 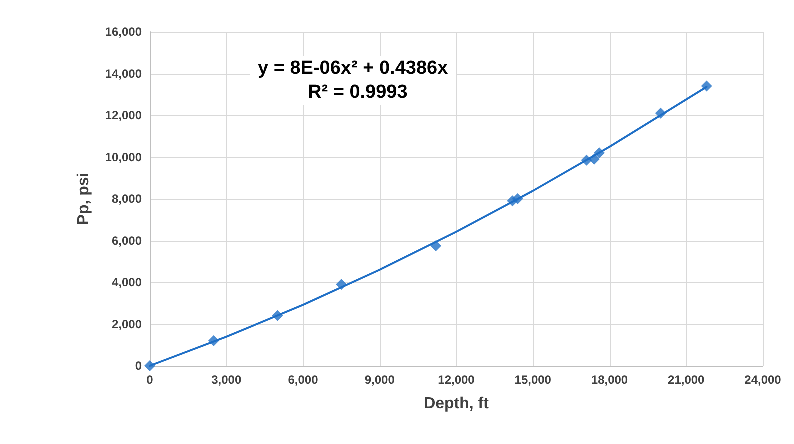 I want to click on y-axis-title: Pp, psi, so click(x=84, y=199).